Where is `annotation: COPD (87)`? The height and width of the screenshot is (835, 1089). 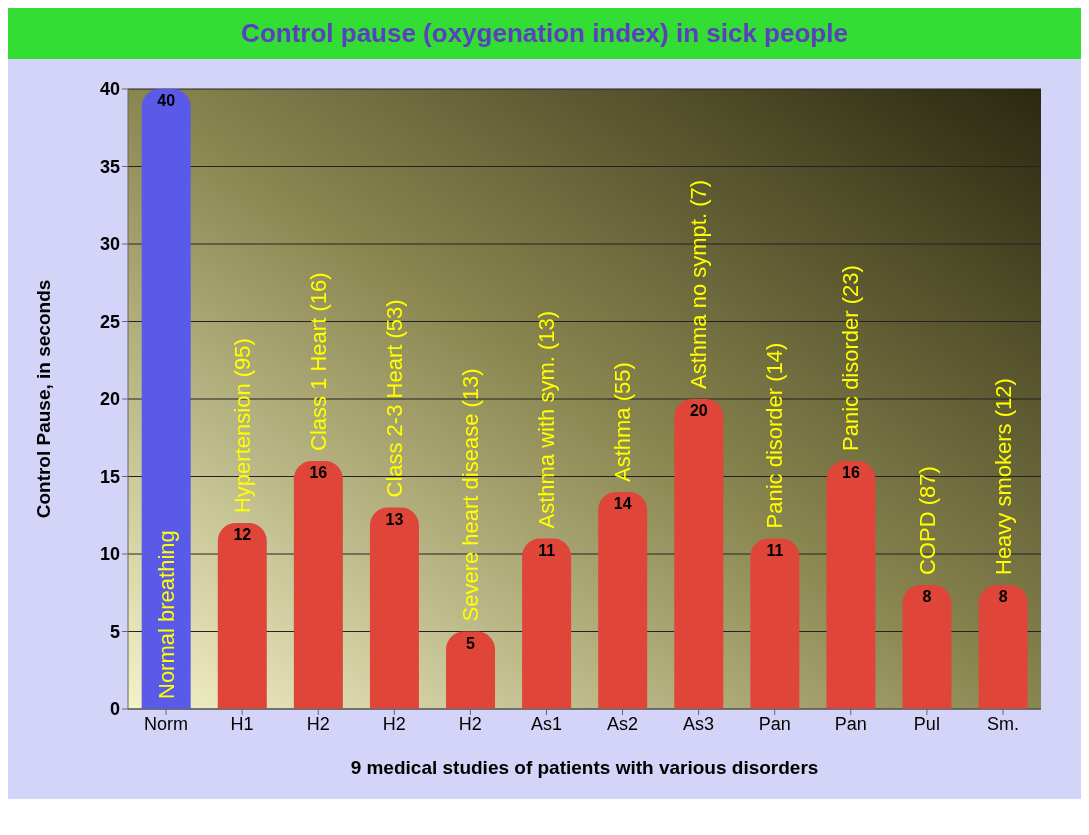
annotation: COPD (87) is located at coordinates (927, 520).